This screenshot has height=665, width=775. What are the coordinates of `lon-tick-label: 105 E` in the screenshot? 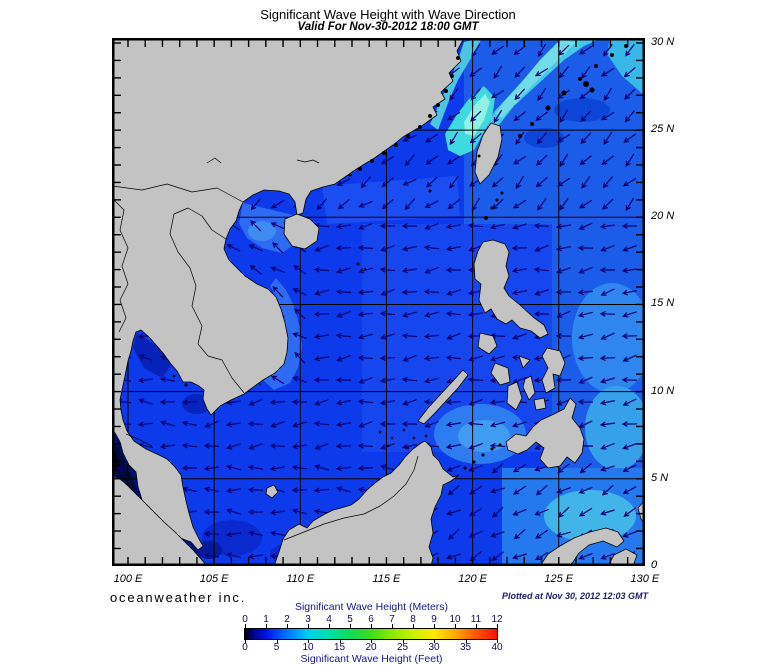 It's located at (214, 579).